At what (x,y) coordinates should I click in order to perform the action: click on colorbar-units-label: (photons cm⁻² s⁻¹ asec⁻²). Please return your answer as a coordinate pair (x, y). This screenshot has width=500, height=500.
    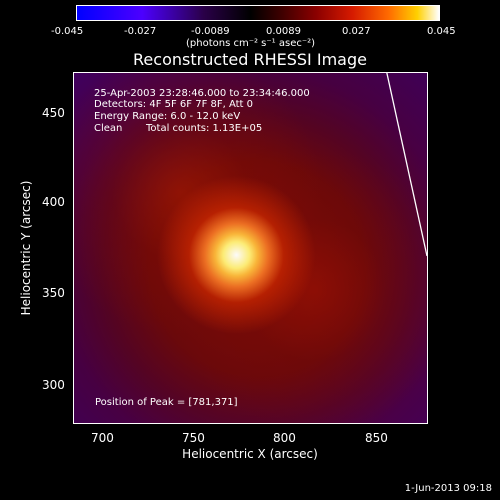
    Looking at the image, I should click on (251, 43).